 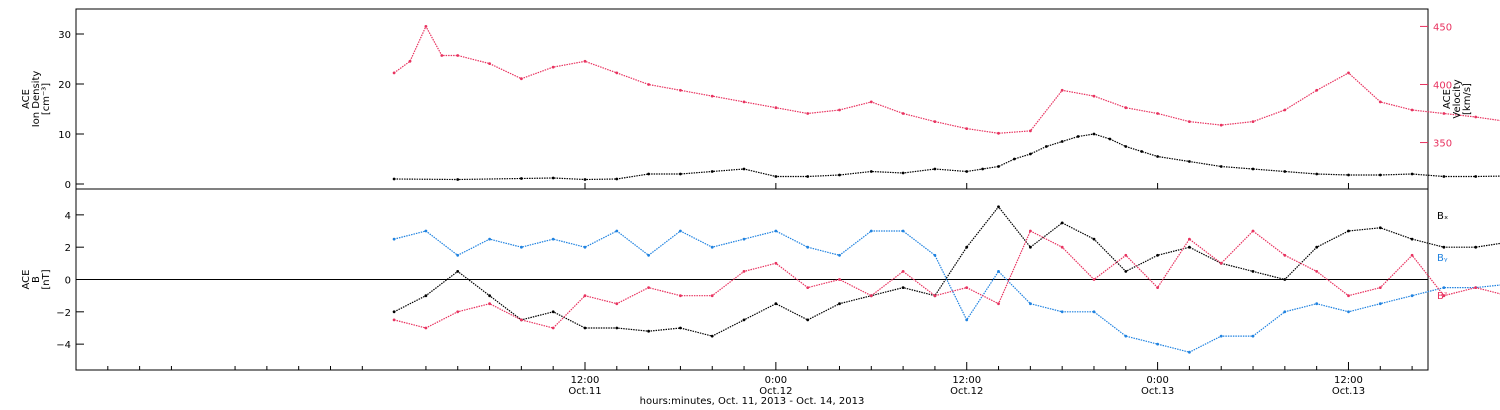 I want to click on field-axis-tick-label: 2, so click(x=68, y=248).